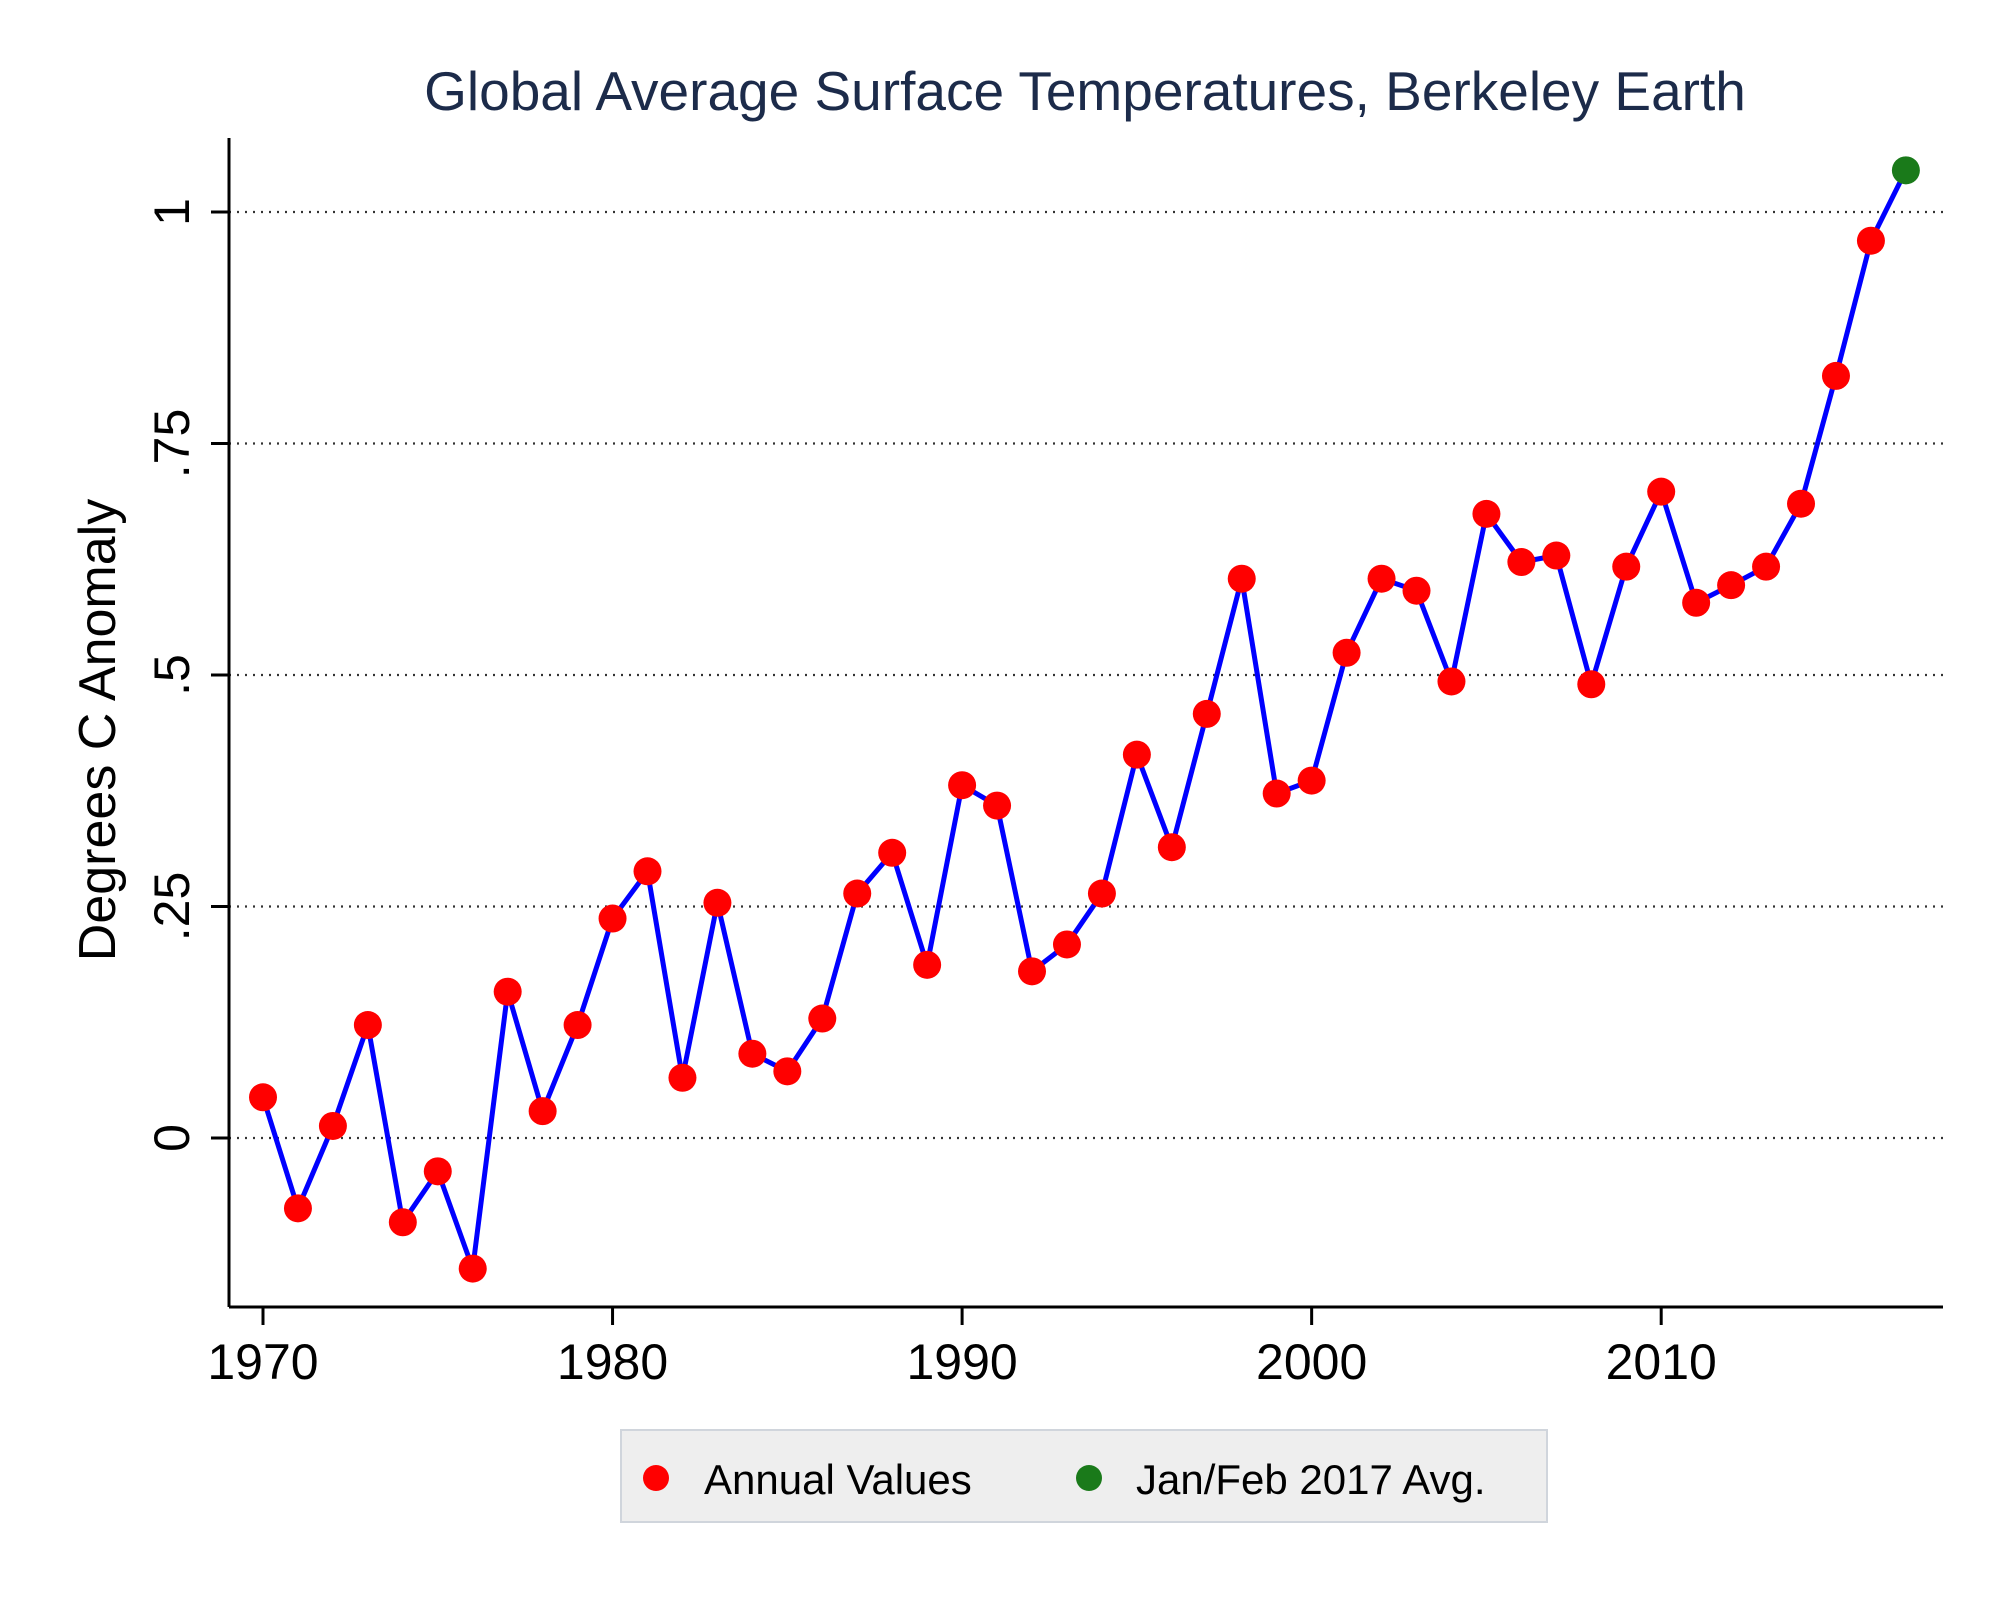 Image resolution: width=2000 pixels, height=1600 pixels. I want to click on y-tick-label: 0, so click(172, 1138).